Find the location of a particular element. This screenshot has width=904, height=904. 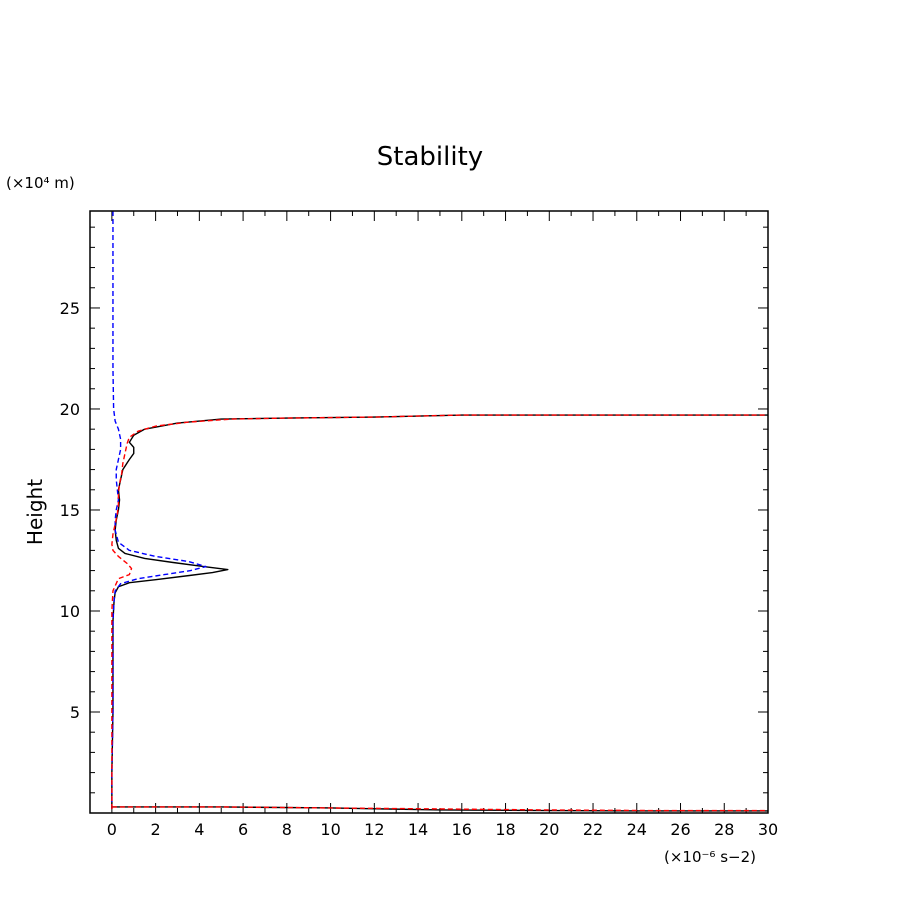

x-tick-label: 14 is located at coordinates (418, 829).